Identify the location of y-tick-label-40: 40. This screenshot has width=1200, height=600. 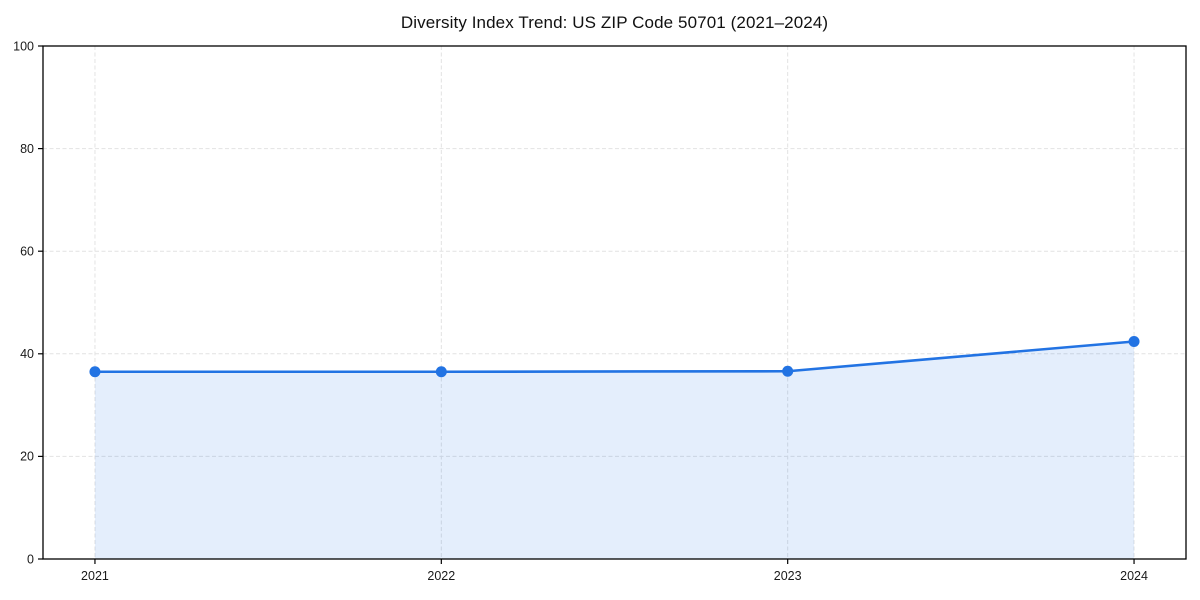
(27, 354).